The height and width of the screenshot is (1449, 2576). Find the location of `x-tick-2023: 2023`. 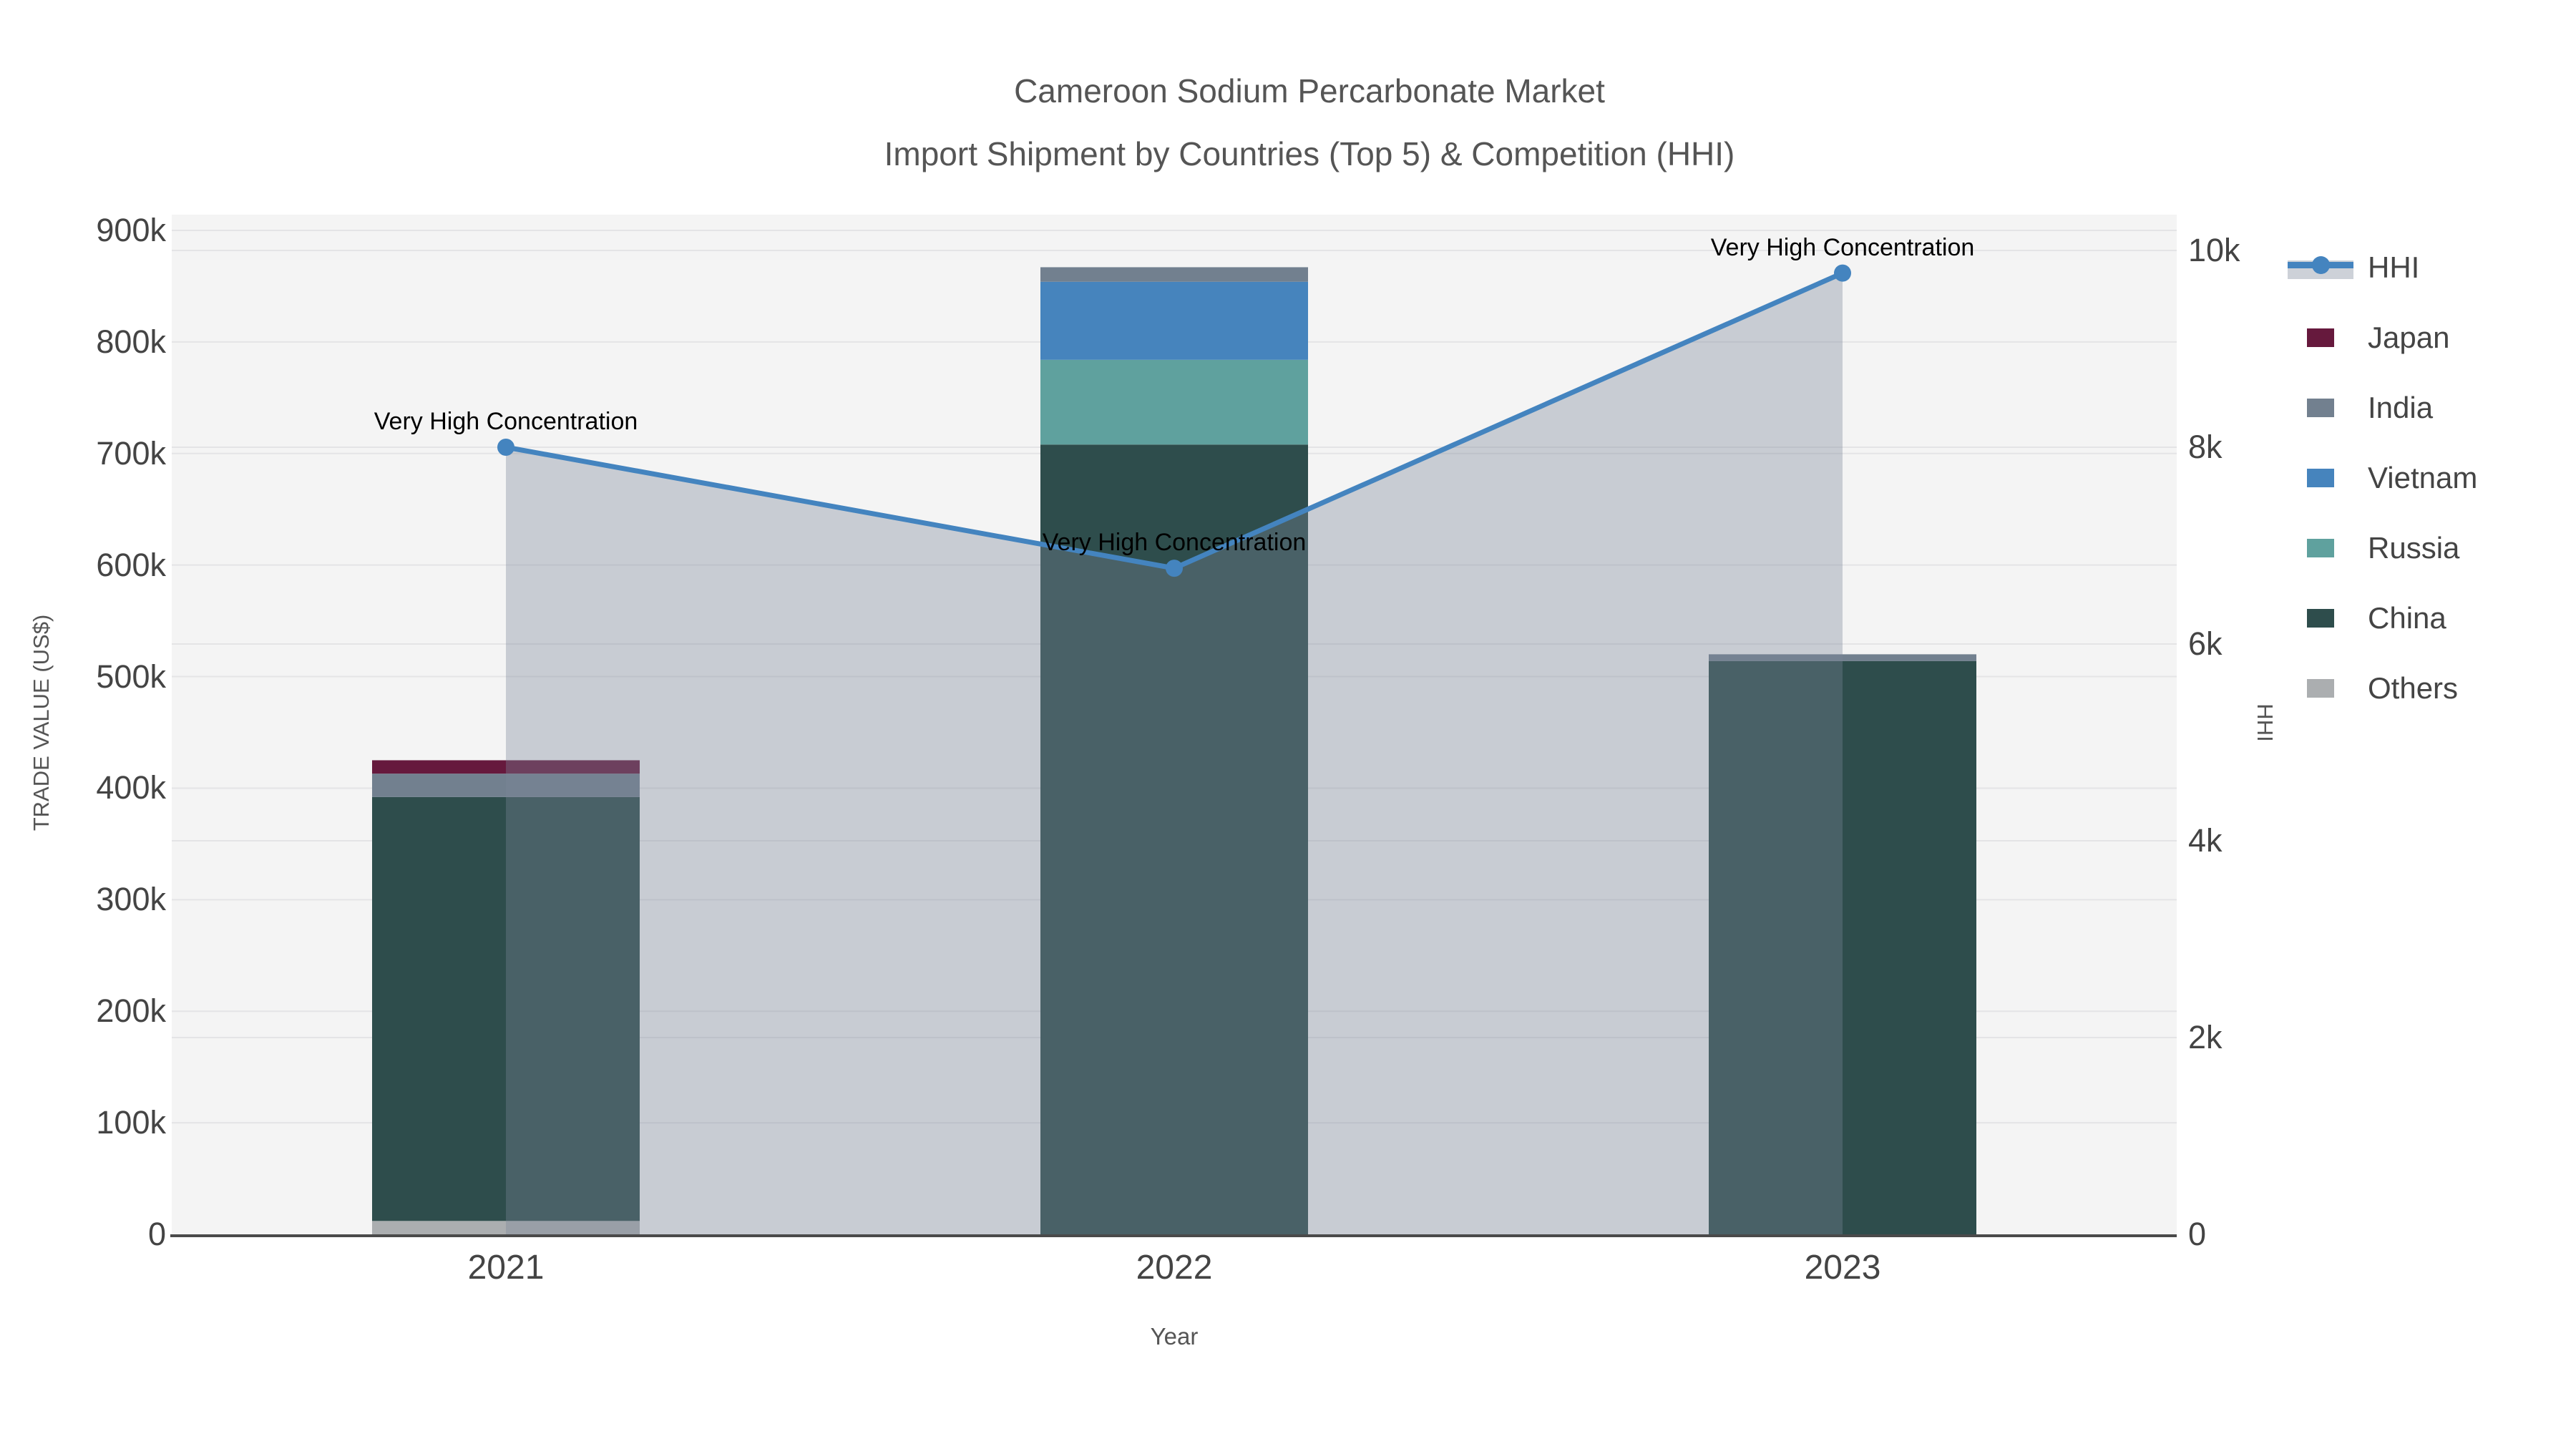

x-tick-2023: 2023 is located at coordinates (1842, 1268).